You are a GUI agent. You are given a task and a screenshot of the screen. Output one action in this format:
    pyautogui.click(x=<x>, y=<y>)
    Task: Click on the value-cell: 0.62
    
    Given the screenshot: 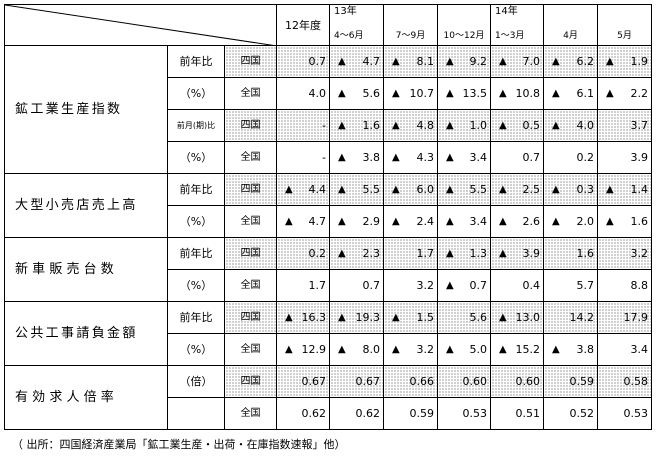 What is the action you would take?
    pyautogui.click(x=303, y=413)
    